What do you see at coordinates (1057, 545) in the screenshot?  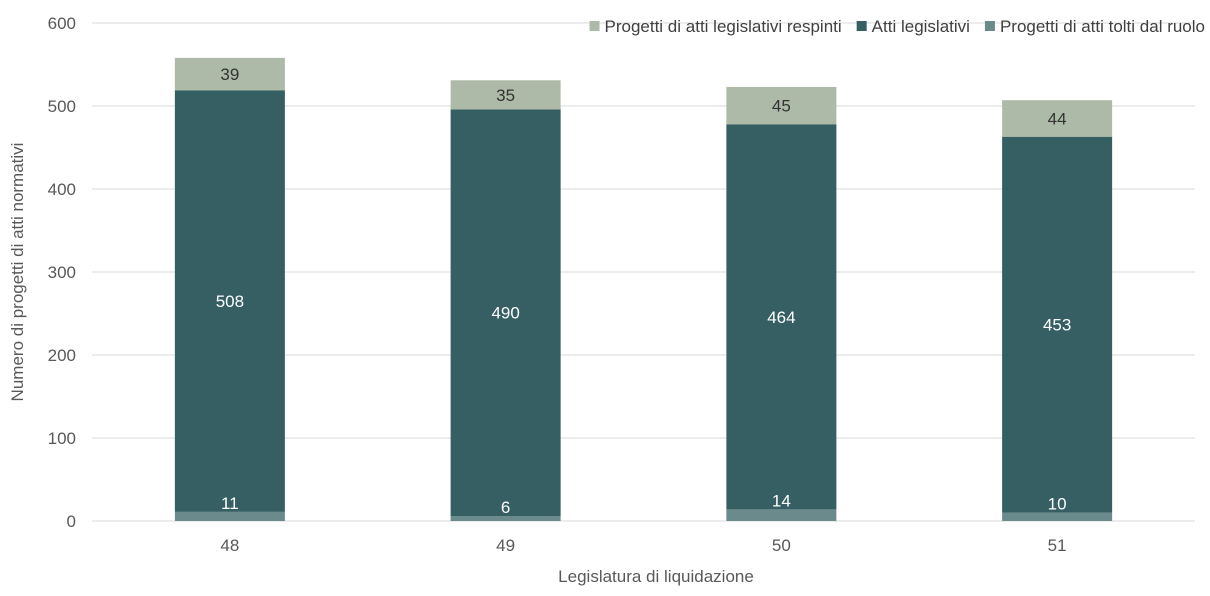 I see `x-tick-label: 51` at bounding box center [1057, 545].